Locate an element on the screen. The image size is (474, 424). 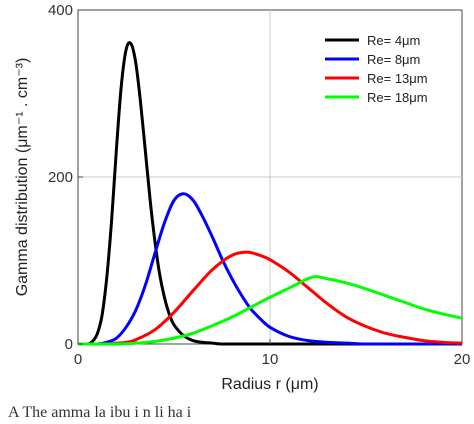
x-tick-label: 10 is located at coordinates (270, 359).